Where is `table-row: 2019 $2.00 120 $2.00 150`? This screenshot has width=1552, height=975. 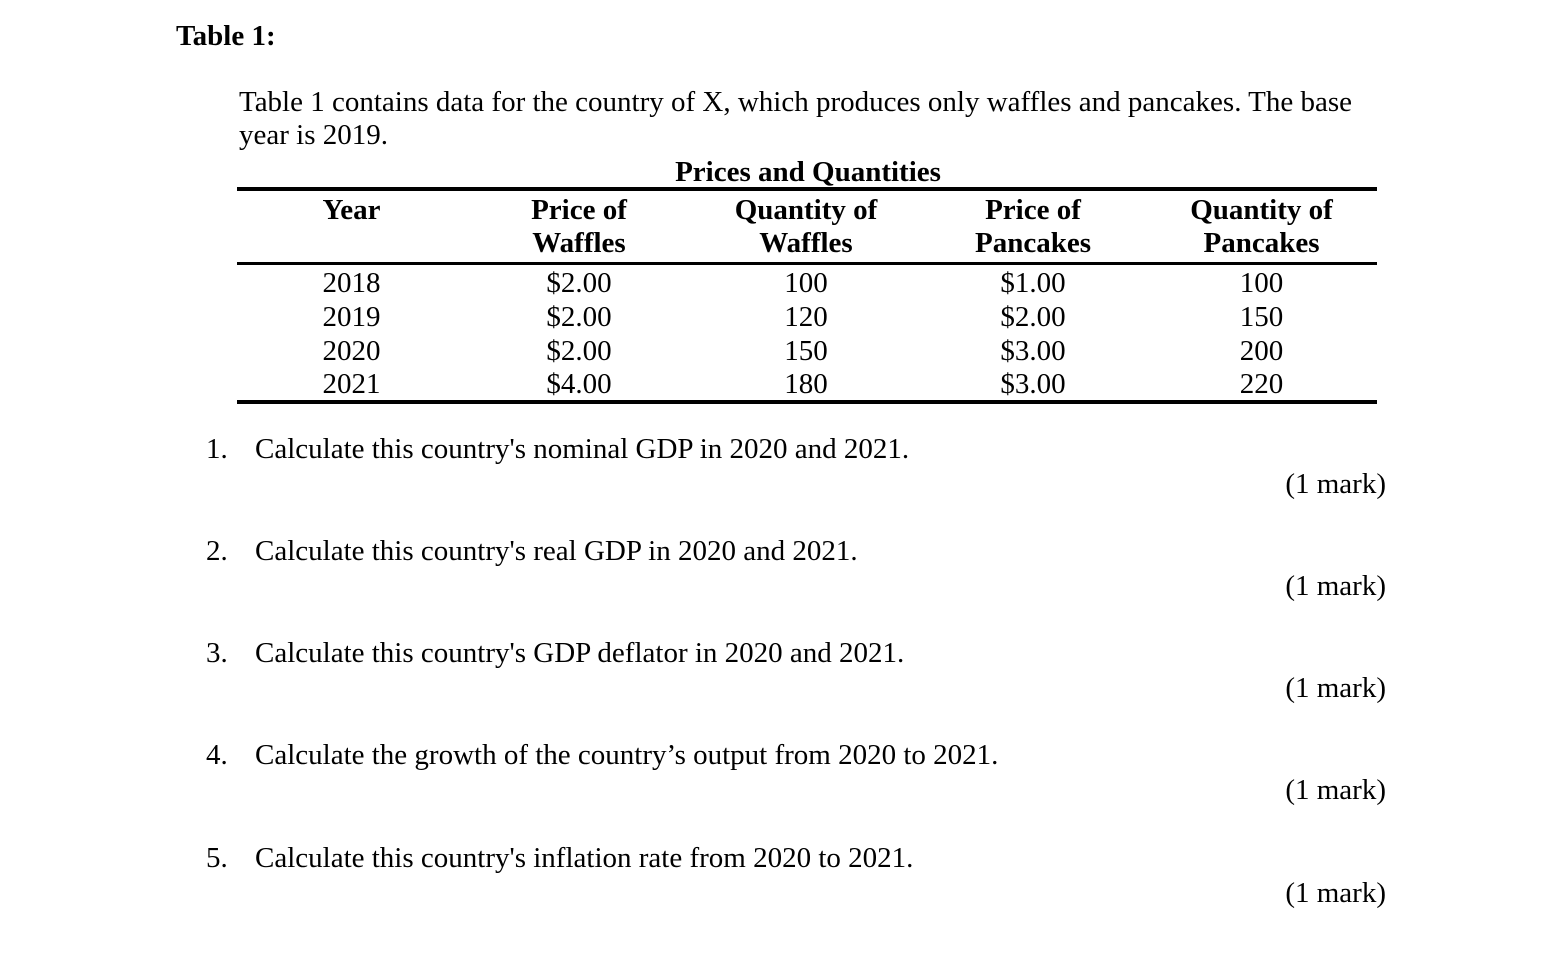
table-row: 2019 $2.00 120 $2.00 150 is located at coordinates (807, 317).